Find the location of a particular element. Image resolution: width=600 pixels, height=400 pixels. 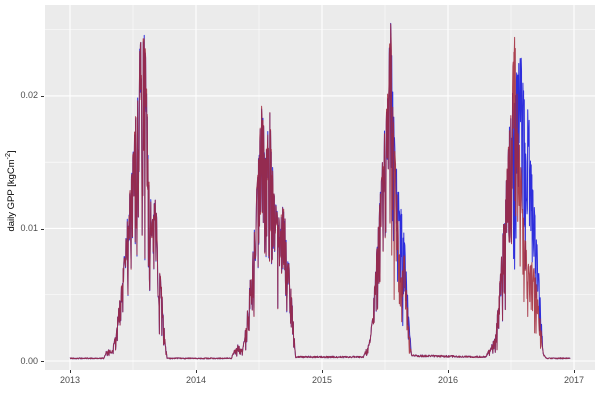

y-tick-label: 0.00 is located at coordinates (29, 360).